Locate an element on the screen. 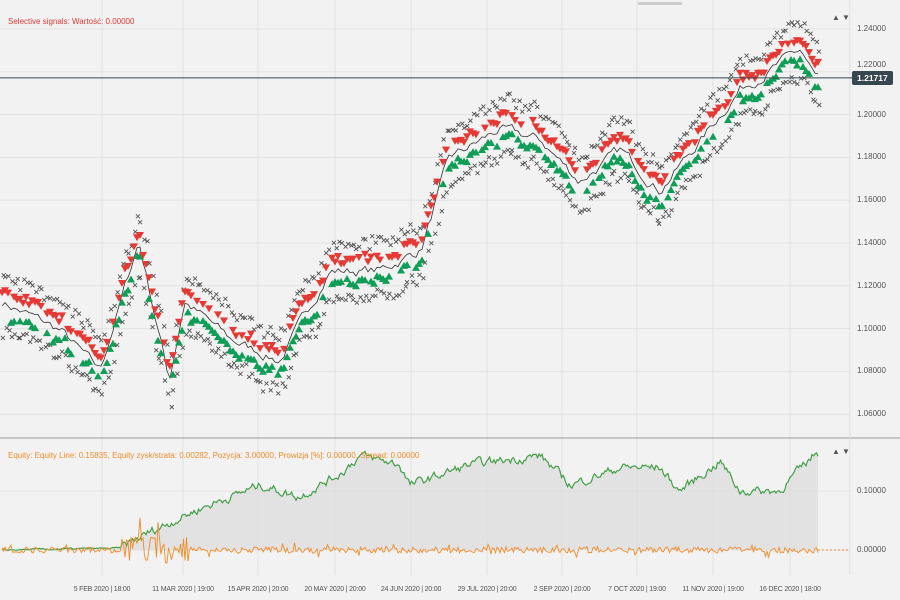 This screenshot has width=900, height=600. move-down-icon: ▼ is located at coordinates (846, 17).